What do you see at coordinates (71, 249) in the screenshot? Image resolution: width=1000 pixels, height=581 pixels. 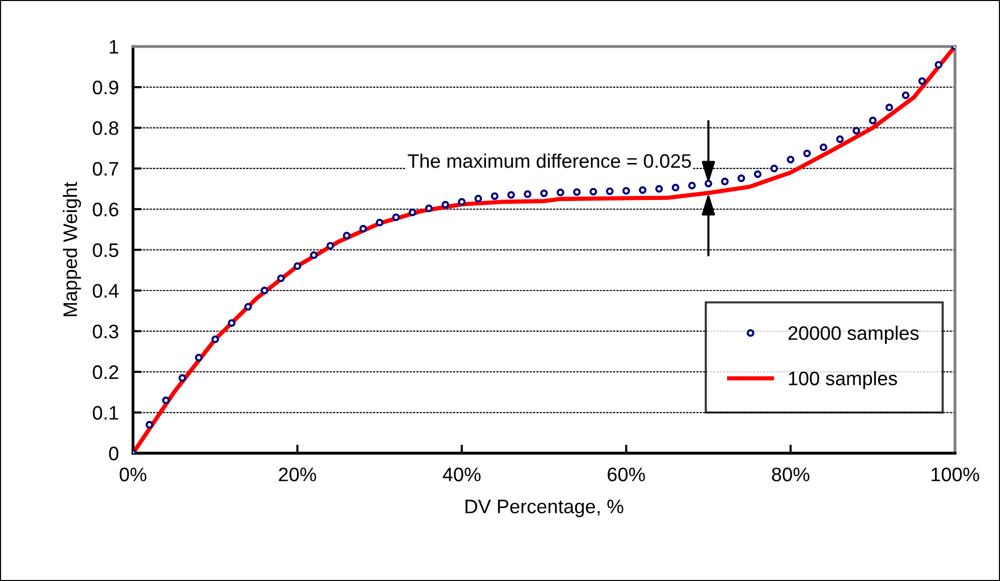 I see `y-axis-title: Mapped Weight` at bounding box center [71, 249].